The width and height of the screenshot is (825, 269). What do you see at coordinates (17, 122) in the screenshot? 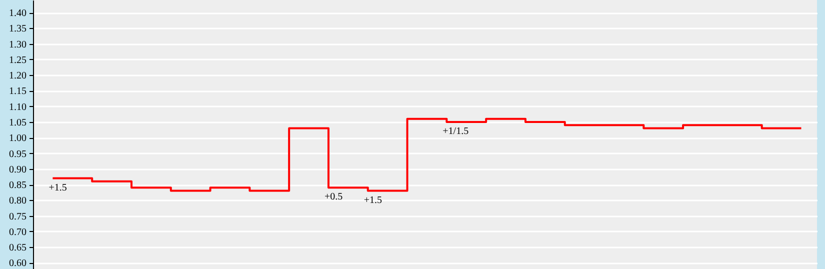
I see `y-tick-label: 1.05` at bounding box center [17, 122].